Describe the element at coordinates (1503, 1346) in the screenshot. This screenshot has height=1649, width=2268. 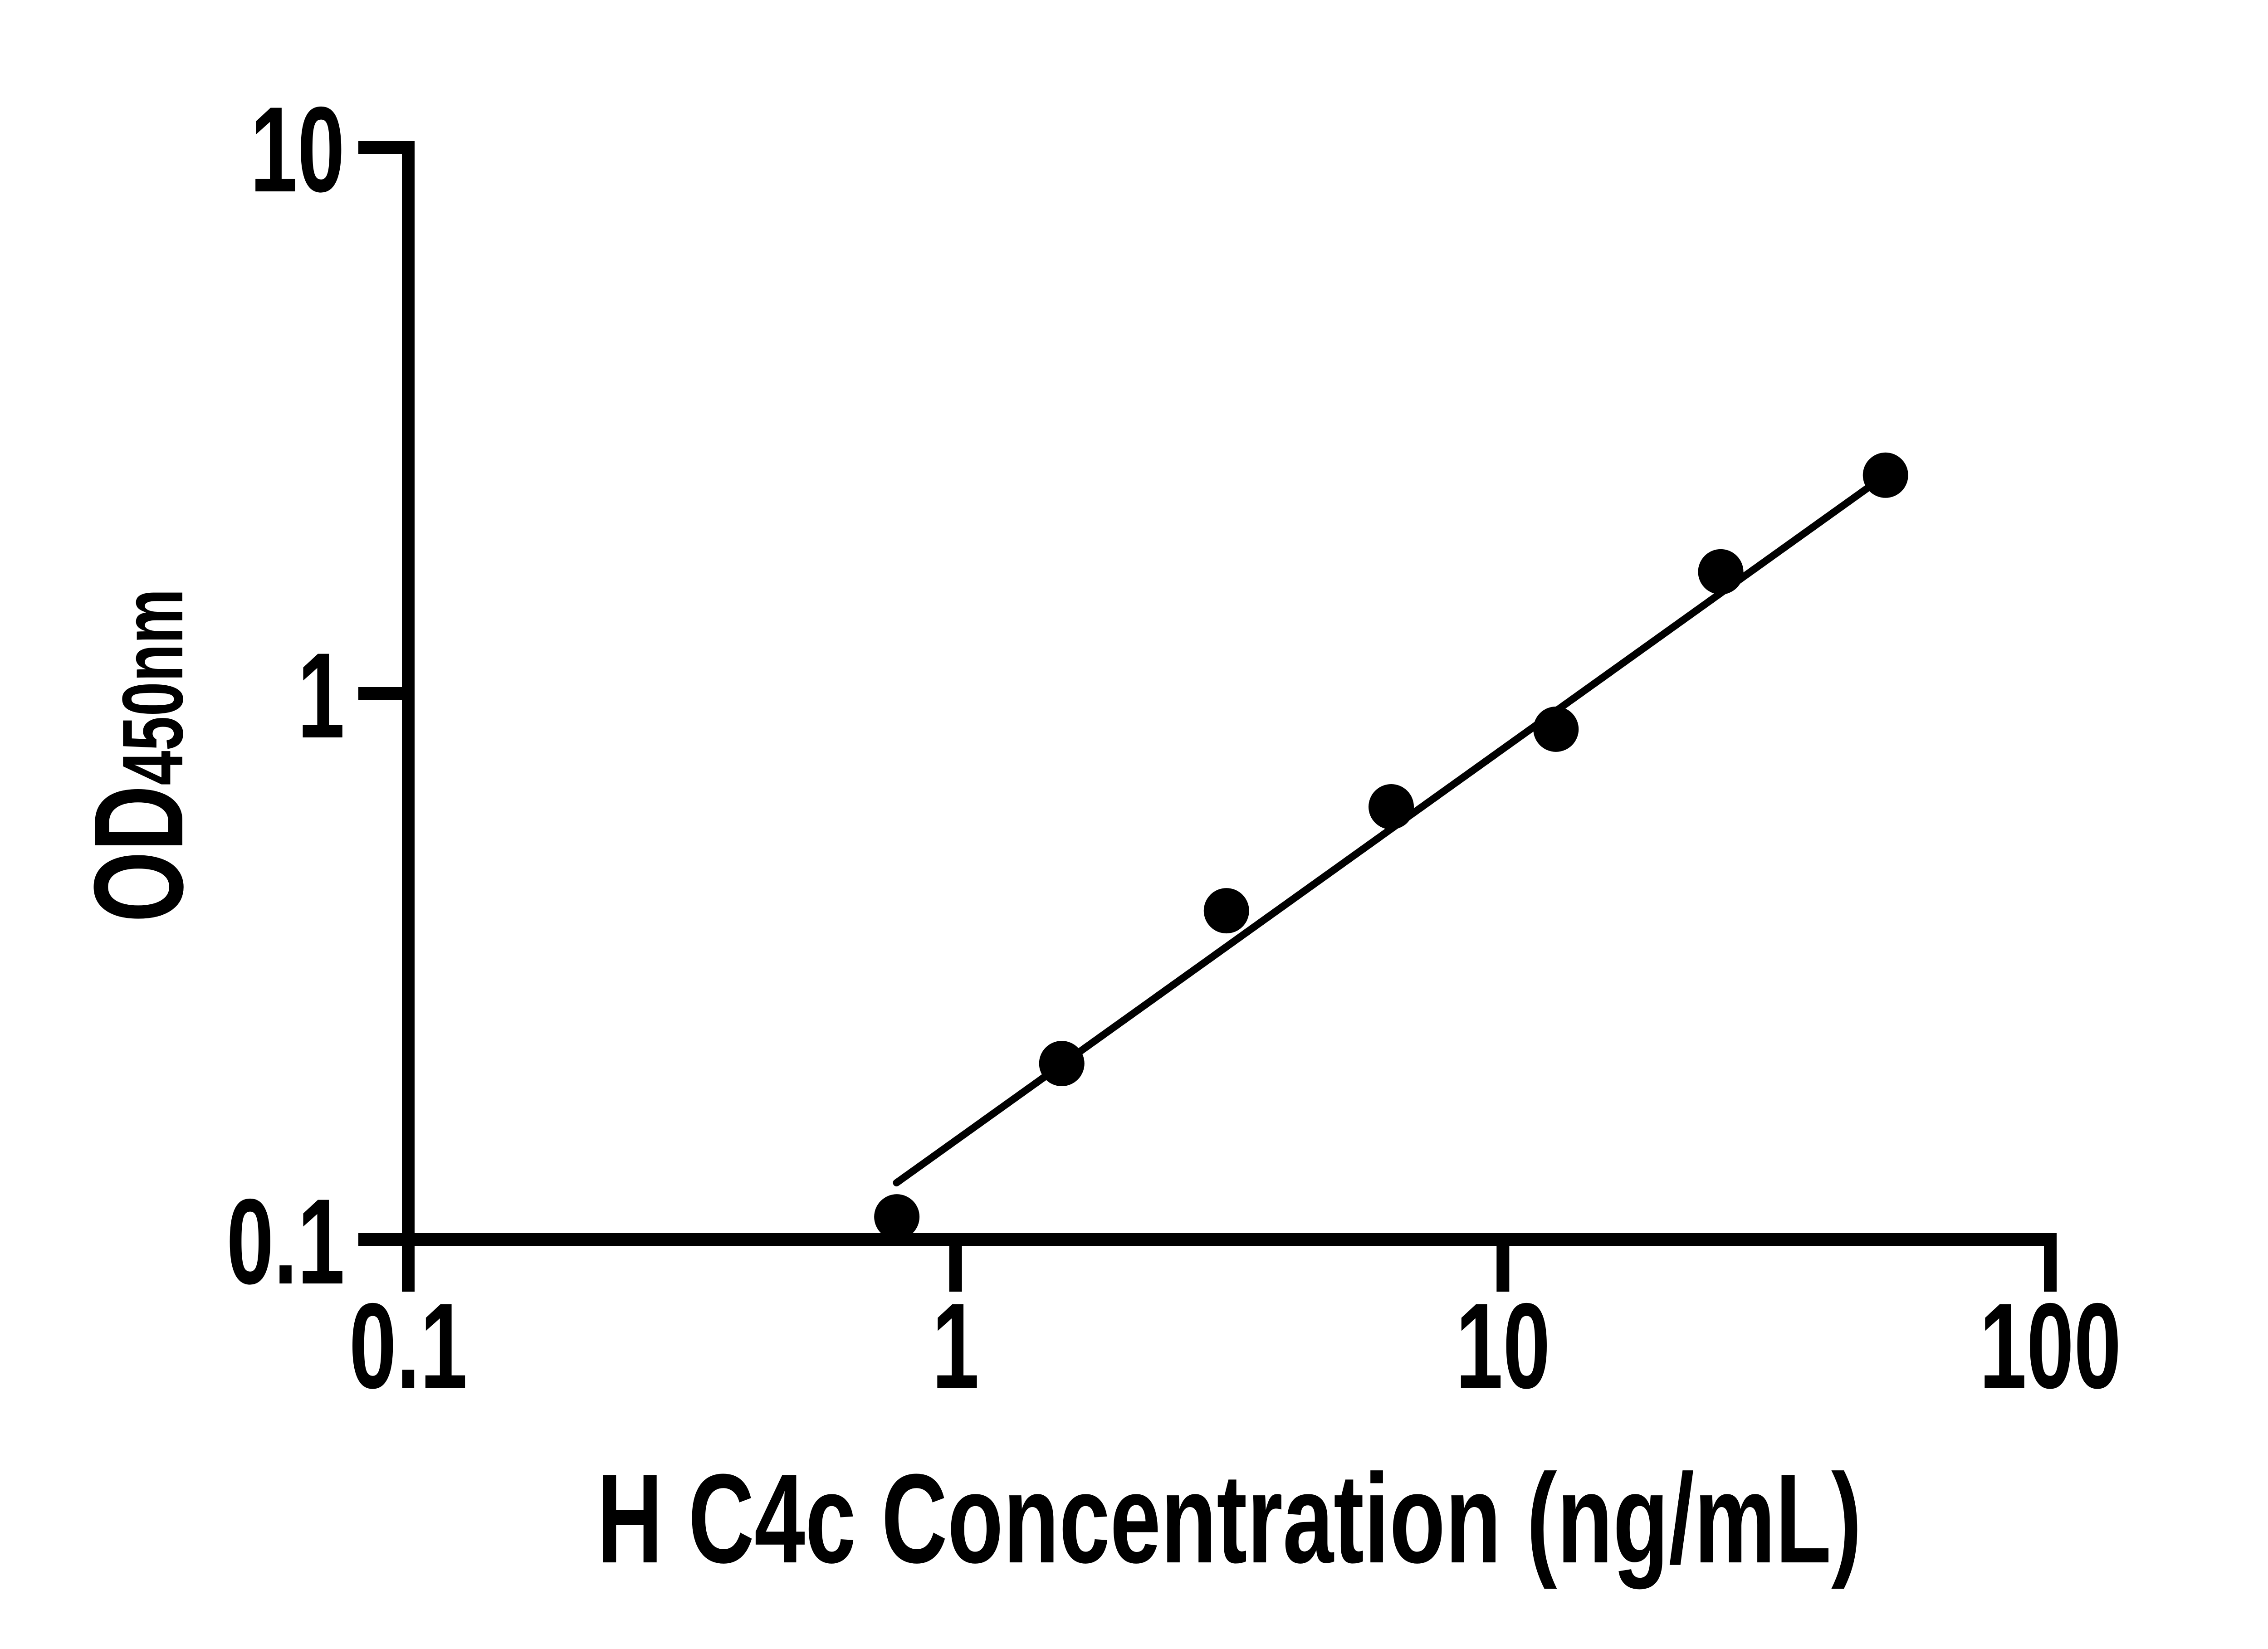
I see `x-axis-tick-label: 10` at that location.